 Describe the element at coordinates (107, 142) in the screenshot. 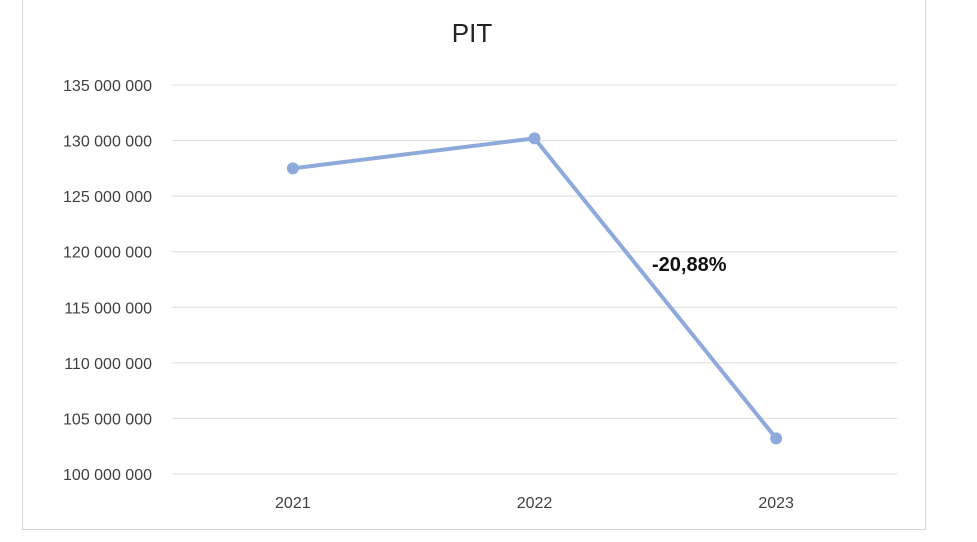

I see `y-tick-label: 130 000 000` at that location.